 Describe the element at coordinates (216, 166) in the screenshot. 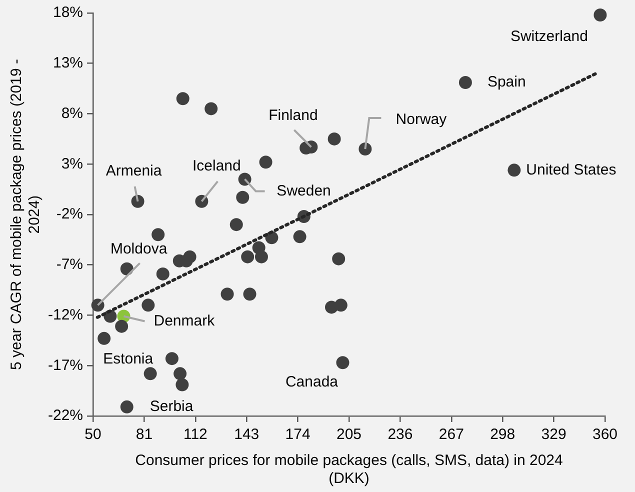

I see `annotation: Iceland` at that location.